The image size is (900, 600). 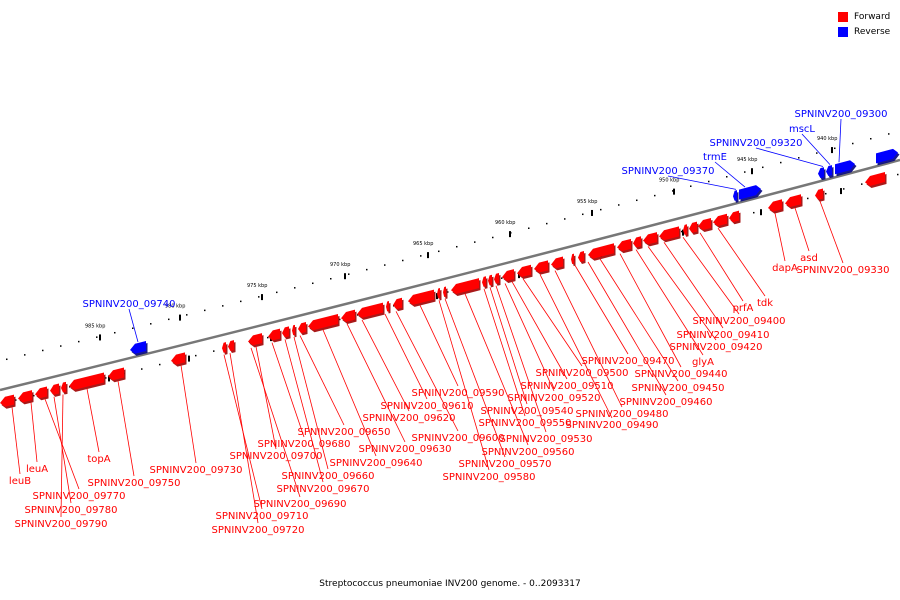 What do you see at coordinates (257, 286) in the screenshot?
I see `tick-label: 975 kbp` at bounding box center [257, 286].